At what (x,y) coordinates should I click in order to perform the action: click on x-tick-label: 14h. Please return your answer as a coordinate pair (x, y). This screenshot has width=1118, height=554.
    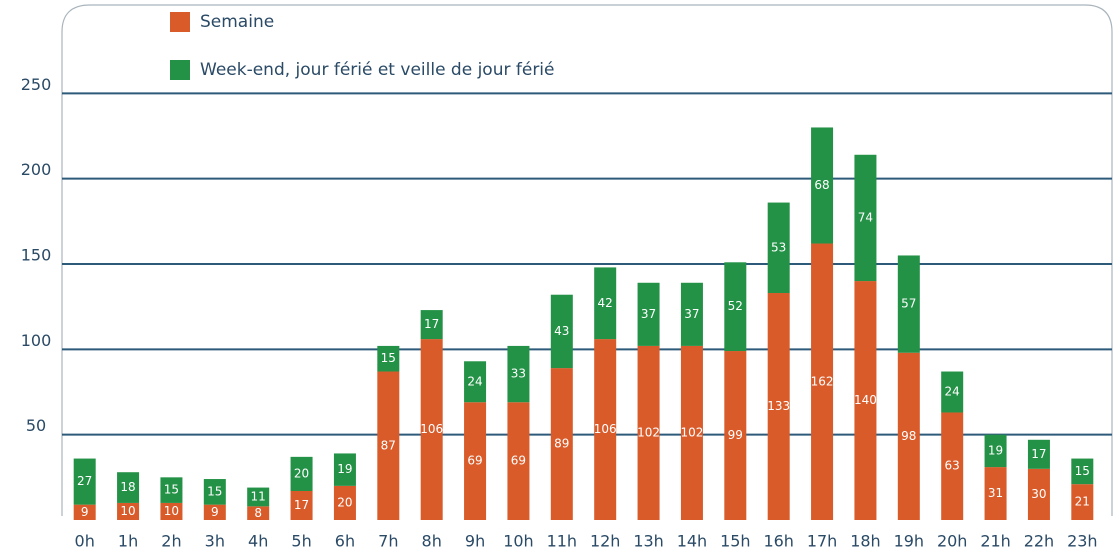
    Looking at the image, I should click on (692, 541).